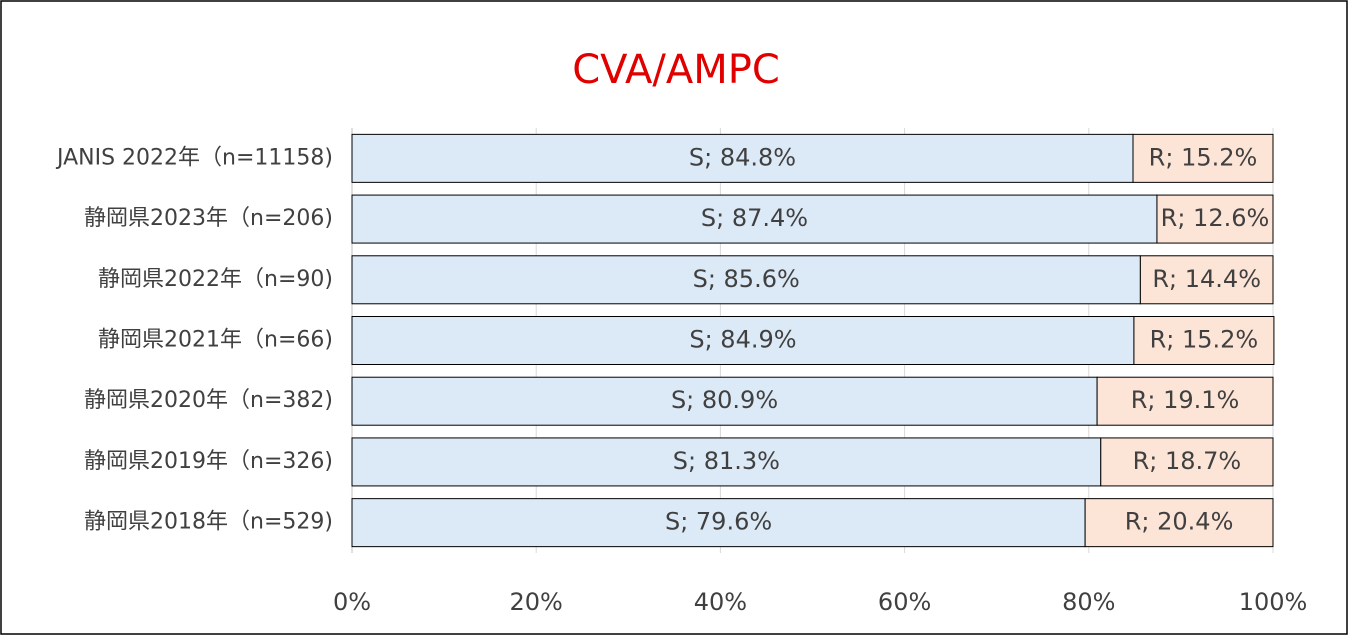 This screenshot has width=1350, height=637. I want to click on y-tick-label: 静岡県2019年（n=326), so click(208, 461).